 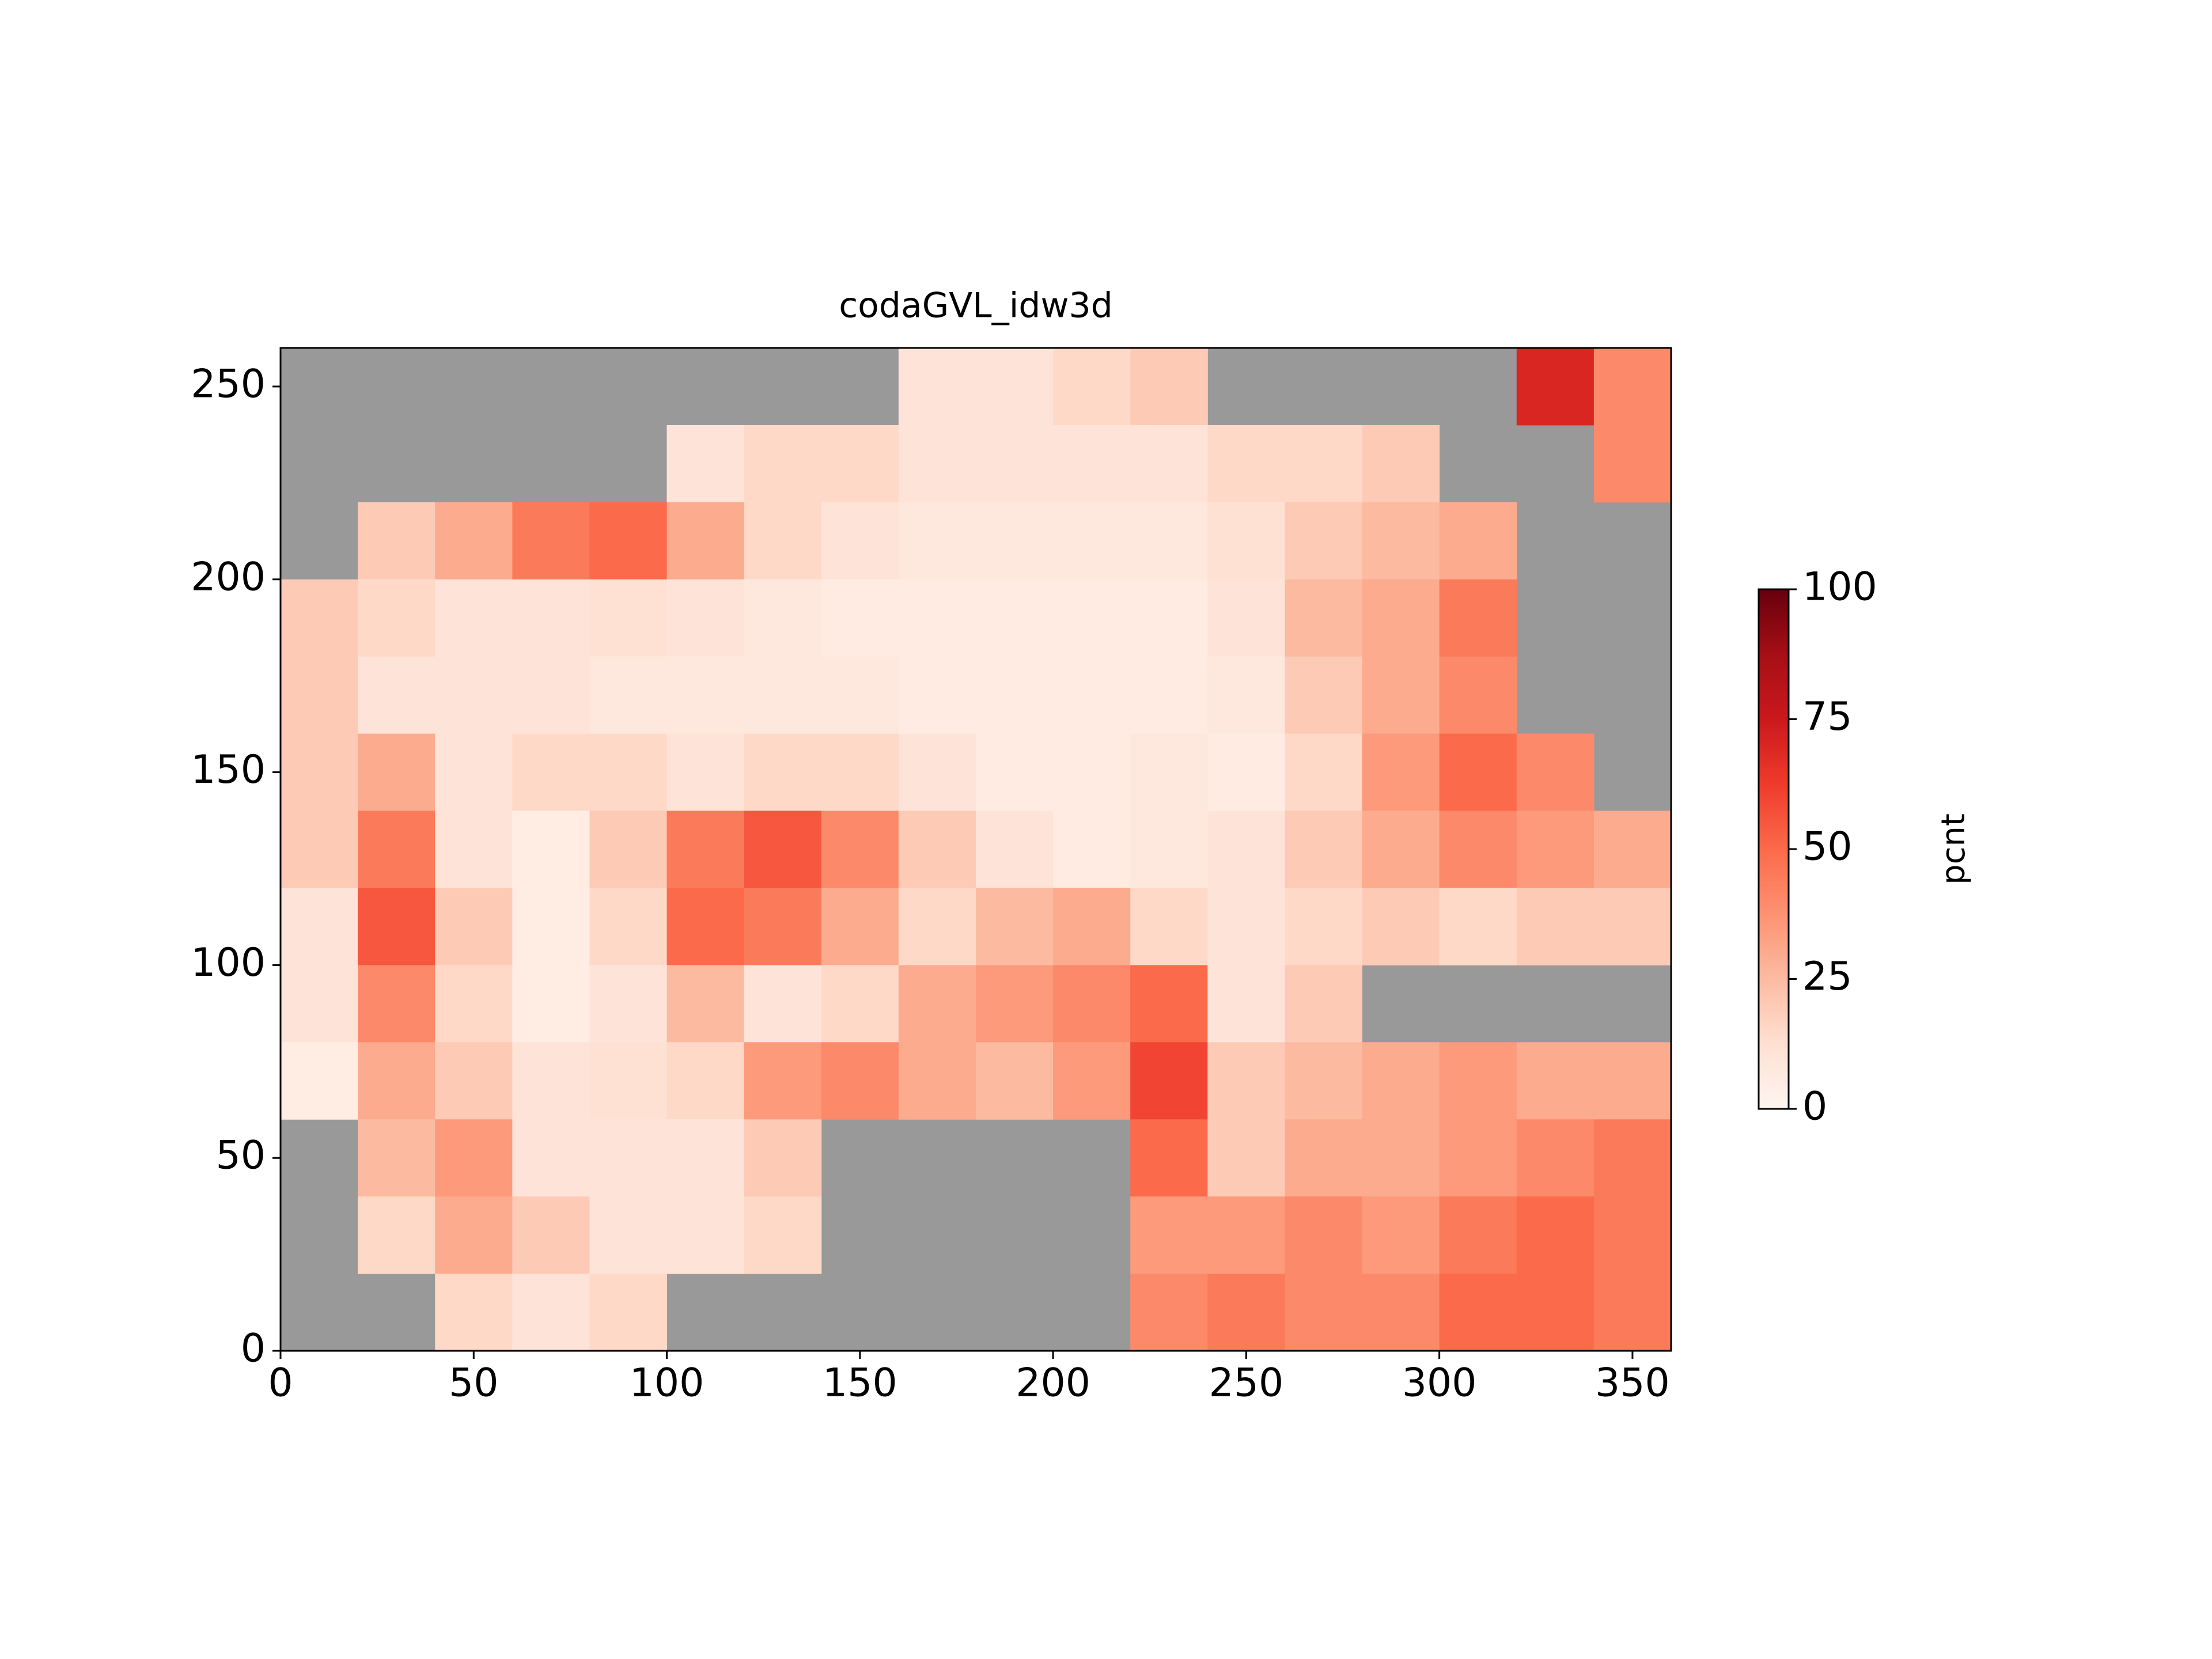 I want to click on colorbar-tick-label: 25, so click(x=1827, y=976).